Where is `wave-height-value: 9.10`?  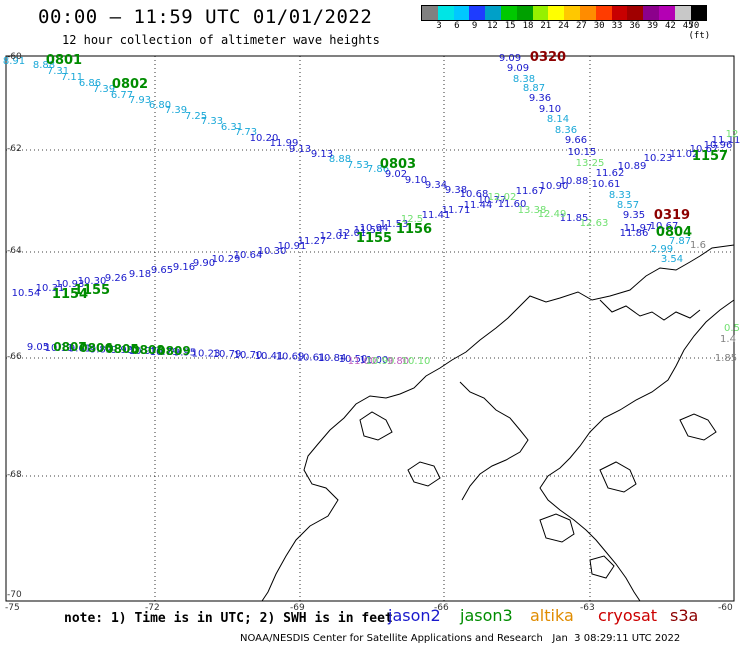 wave-height-value: 9.10 is located at coordinates (416, 180).